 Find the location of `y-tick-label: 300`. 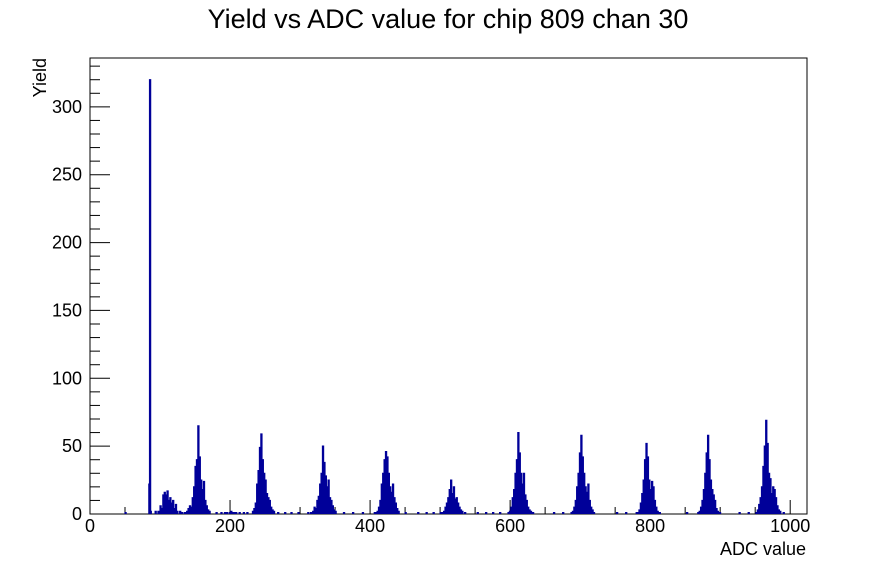

y-tick-label: 300 is located at coordinates (67, 107).